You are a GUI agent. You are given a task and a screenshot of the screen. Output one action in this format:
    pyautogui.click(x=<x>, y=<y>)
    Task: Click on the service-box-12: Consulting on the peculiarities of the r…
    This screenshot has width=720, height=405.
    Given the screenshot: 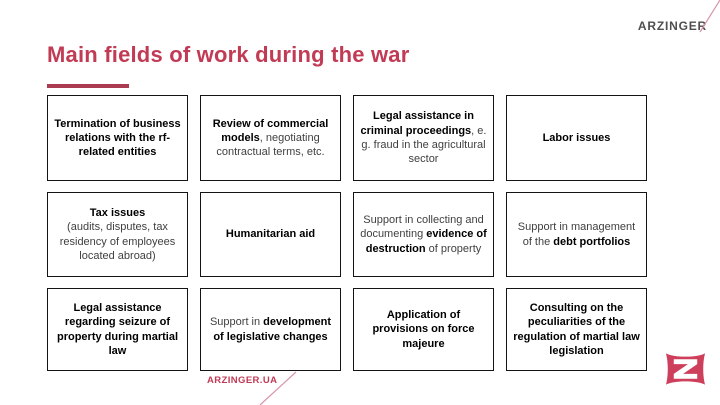 What is the action you would take?
    pyautogui.click(x=576, y=329)
    